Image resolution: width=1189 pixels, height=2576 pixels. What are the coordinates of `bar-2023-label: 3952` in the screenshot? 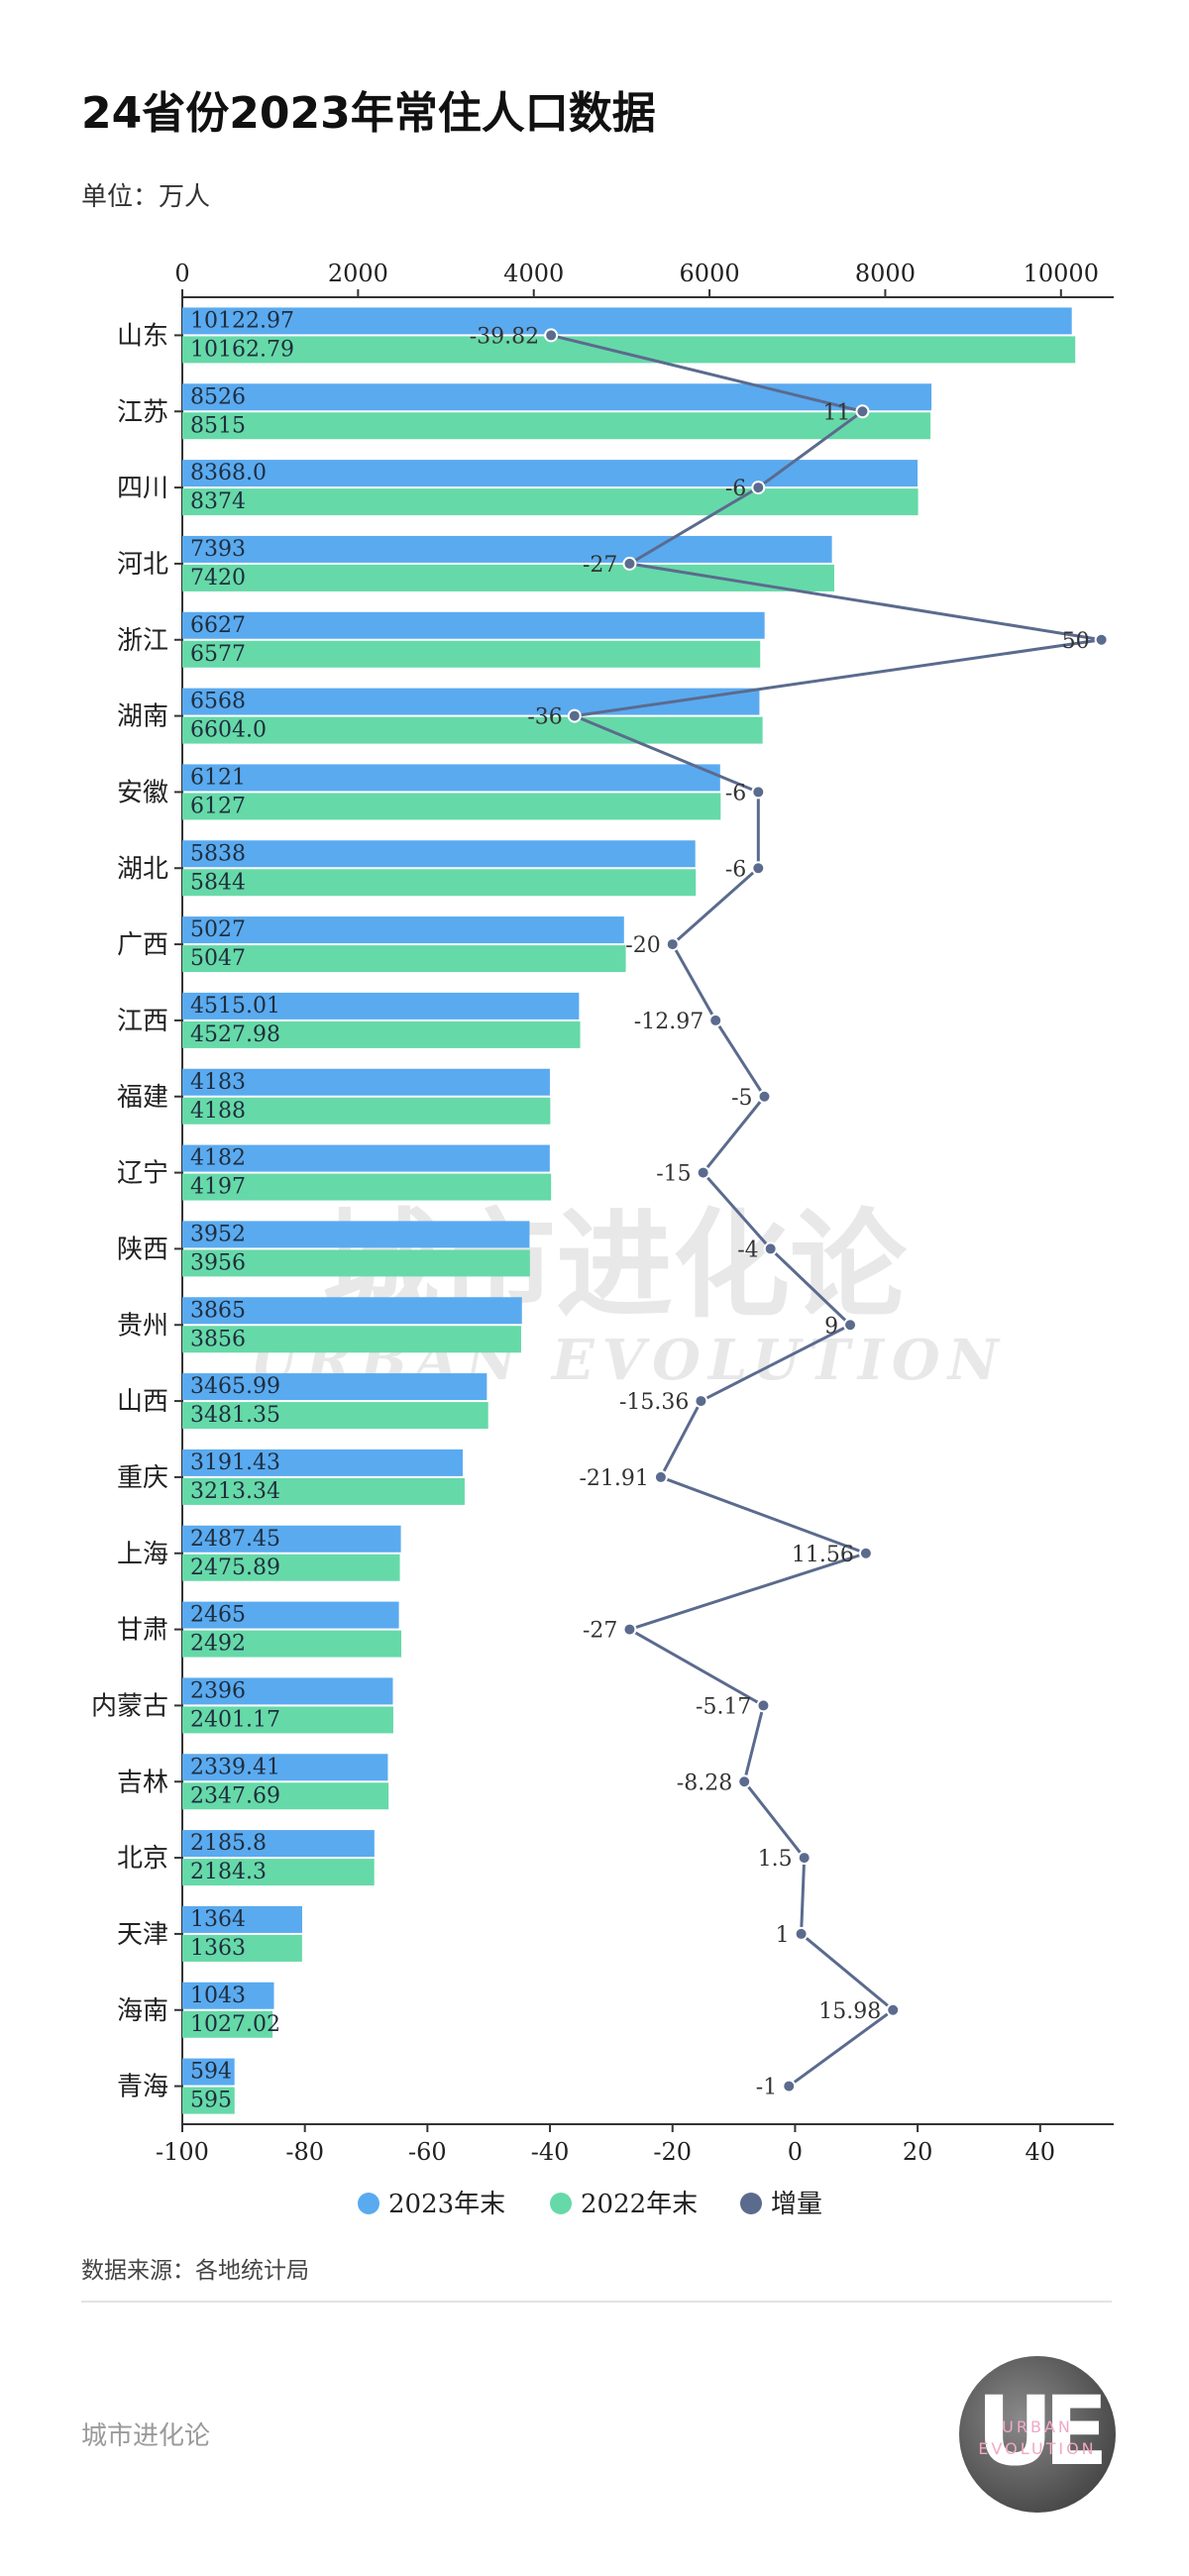 It's located at (218, 1234).